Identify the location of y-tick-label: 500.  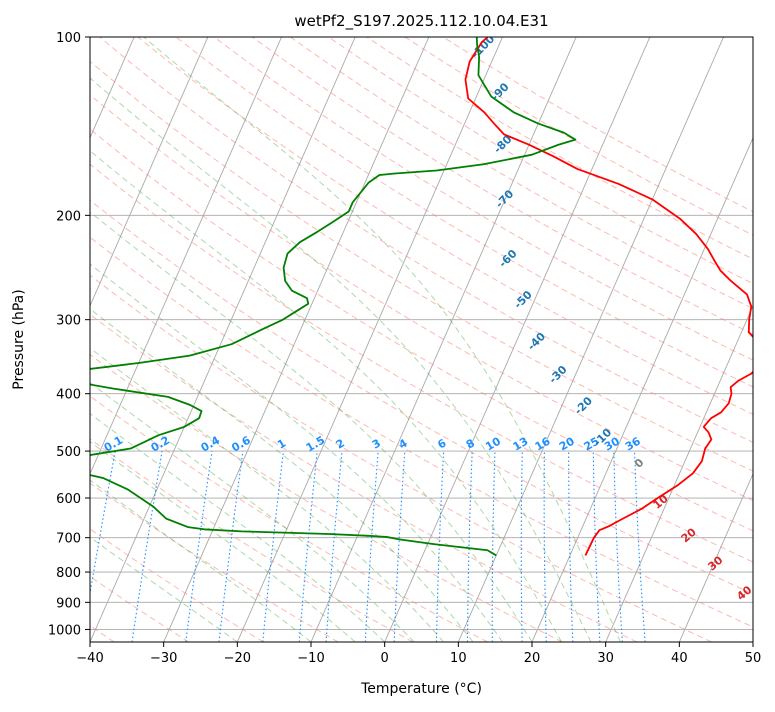
(68, 452).